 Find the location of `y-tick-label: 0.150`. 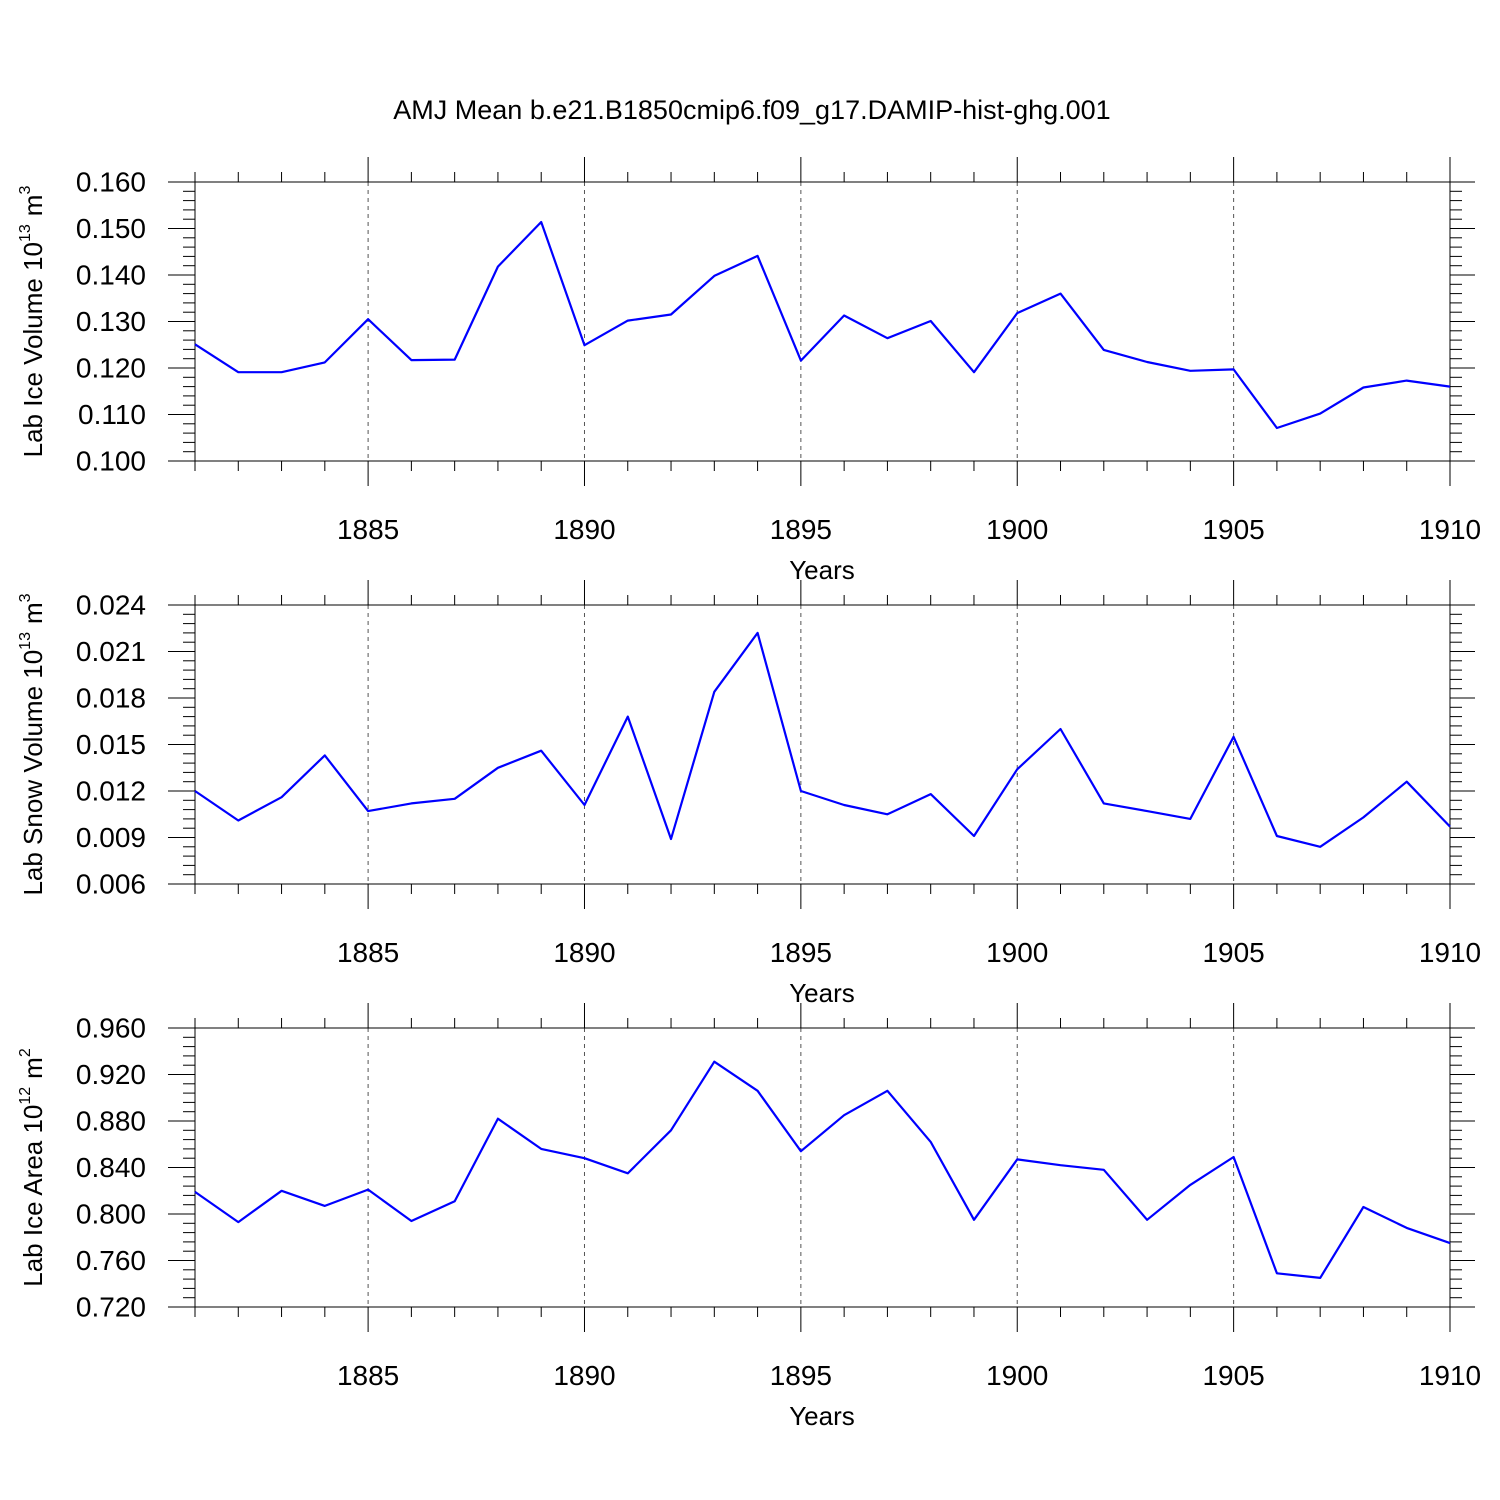

y-tick-label: 0.150 is located at coordinates (111, 228).